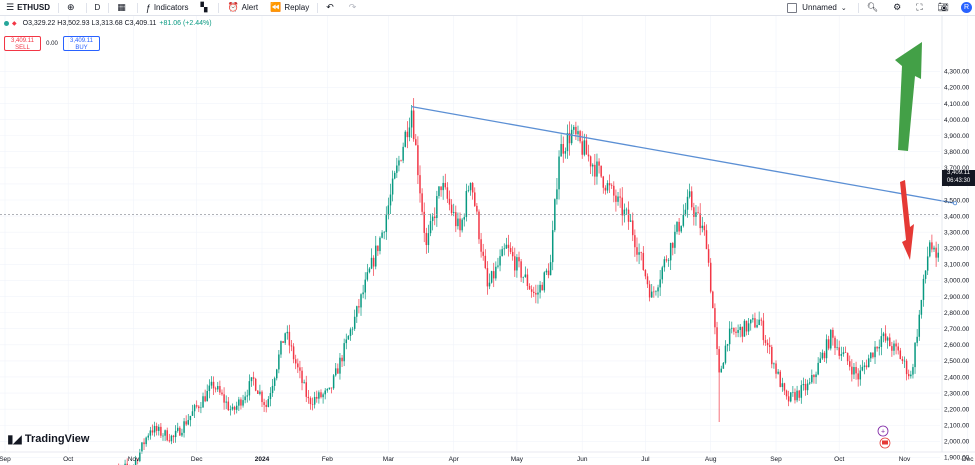 The height and width of the screenshot is (465, 975). Describe the element at coordinates (22, 43) in the screenshot. I see `sell-button: 3,409.11 SELL` at that location.